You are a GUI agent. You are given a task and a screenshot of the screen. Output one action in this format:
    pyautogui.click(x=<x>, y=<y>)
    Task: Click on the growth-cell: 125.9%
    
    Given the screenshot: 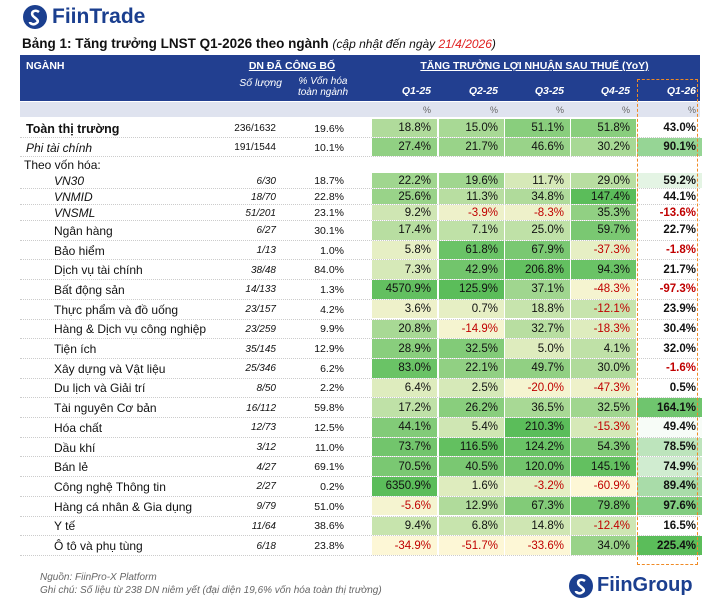 What is the action you would take?
    pyautogui.click(x=471, y=289)
    